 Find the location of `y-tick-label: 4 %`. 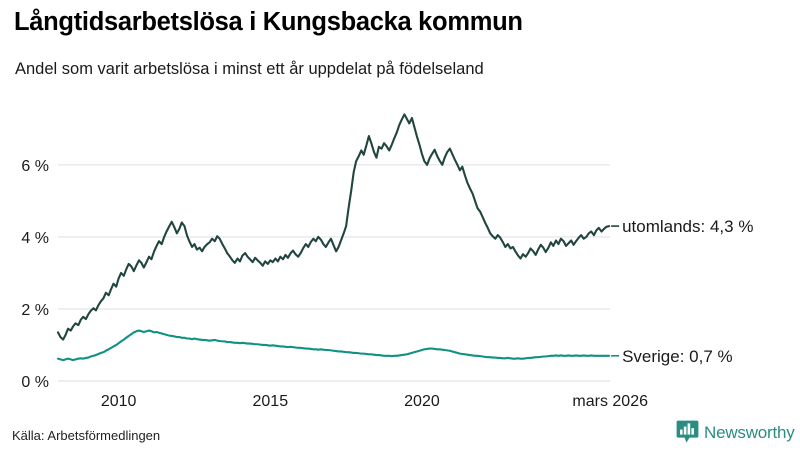

y-tick-label: 4 % is located at coordinates (35, 238).